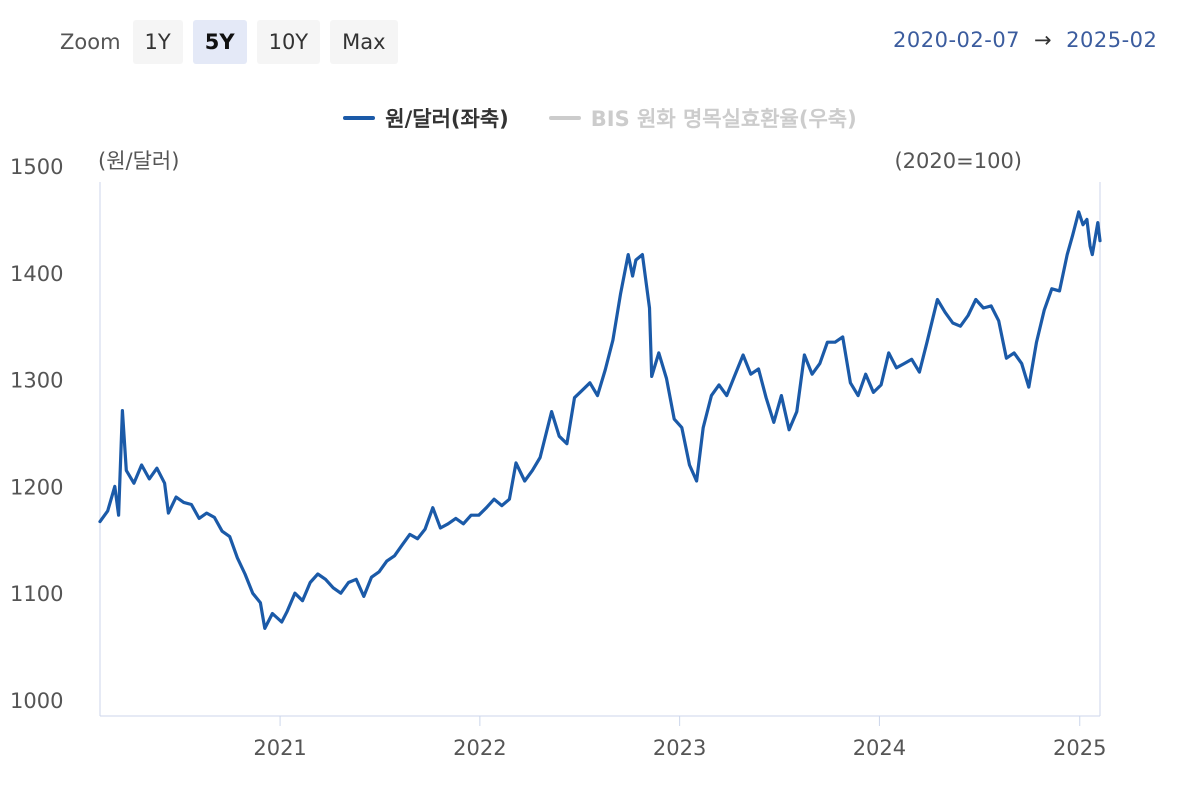 The image size is (1200, 800). What do you see at coordinates (1079, 748) in the screenshot?
I see `x-tick-label-2025: 2025` at bounding box center [1079, 748].